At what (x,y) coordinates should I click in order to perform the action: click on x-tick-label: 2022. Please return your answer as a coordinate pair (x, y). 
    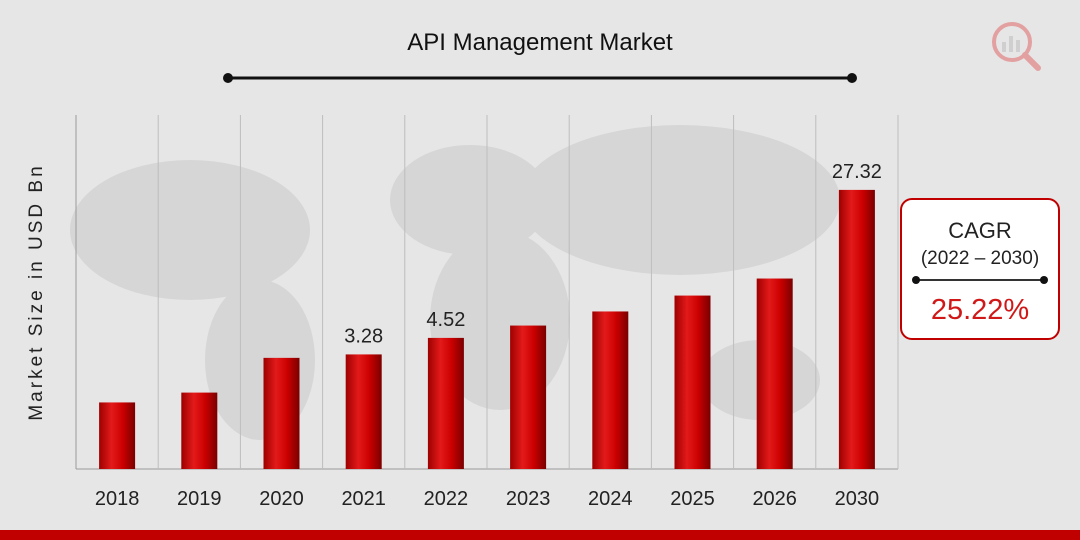
    Looking at the image, I should click on (446, 499).